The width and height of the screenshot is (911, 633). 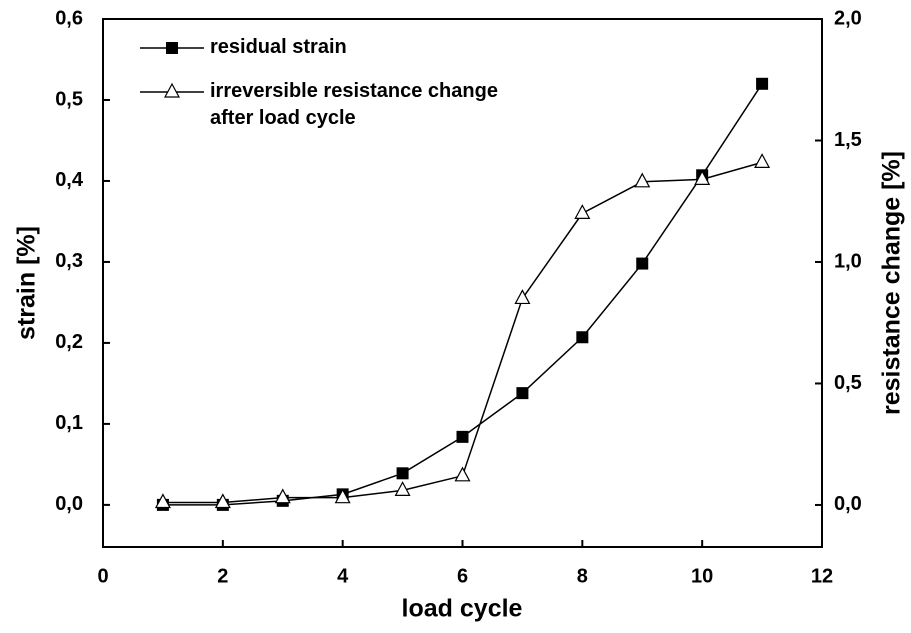 What do you see at coordinates (69, 261) in the screenshot?
I see `y-tick-label: 0,3` at bounding box center [69, 261].